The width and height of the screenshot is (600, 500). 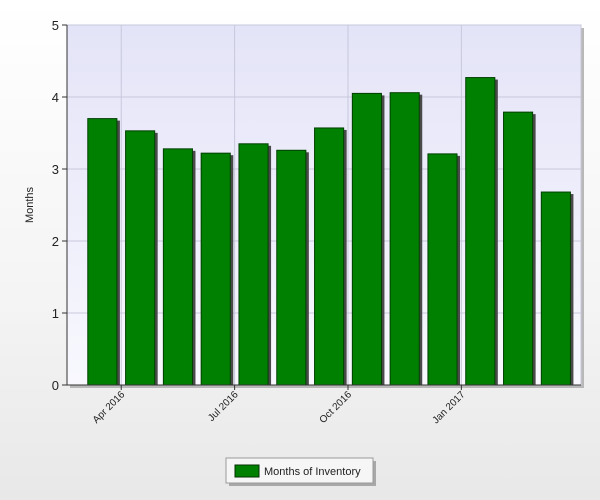 What do you see at coordinates (55, 385) in the screenshot?
I see `y-tick-label: 0` at bounding box center [55, 385].